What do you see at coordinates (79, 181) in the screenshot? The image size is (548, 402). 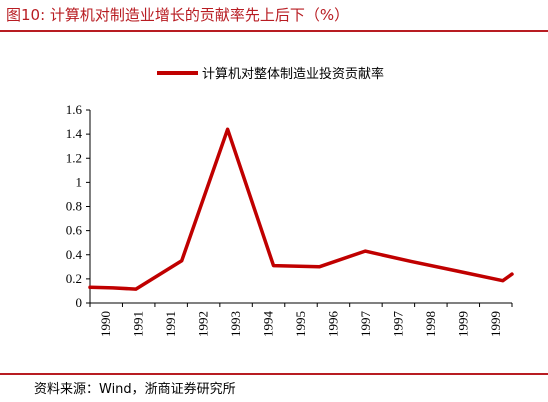 I see `y-tick-label: 1` at bounding box center [79, 181].